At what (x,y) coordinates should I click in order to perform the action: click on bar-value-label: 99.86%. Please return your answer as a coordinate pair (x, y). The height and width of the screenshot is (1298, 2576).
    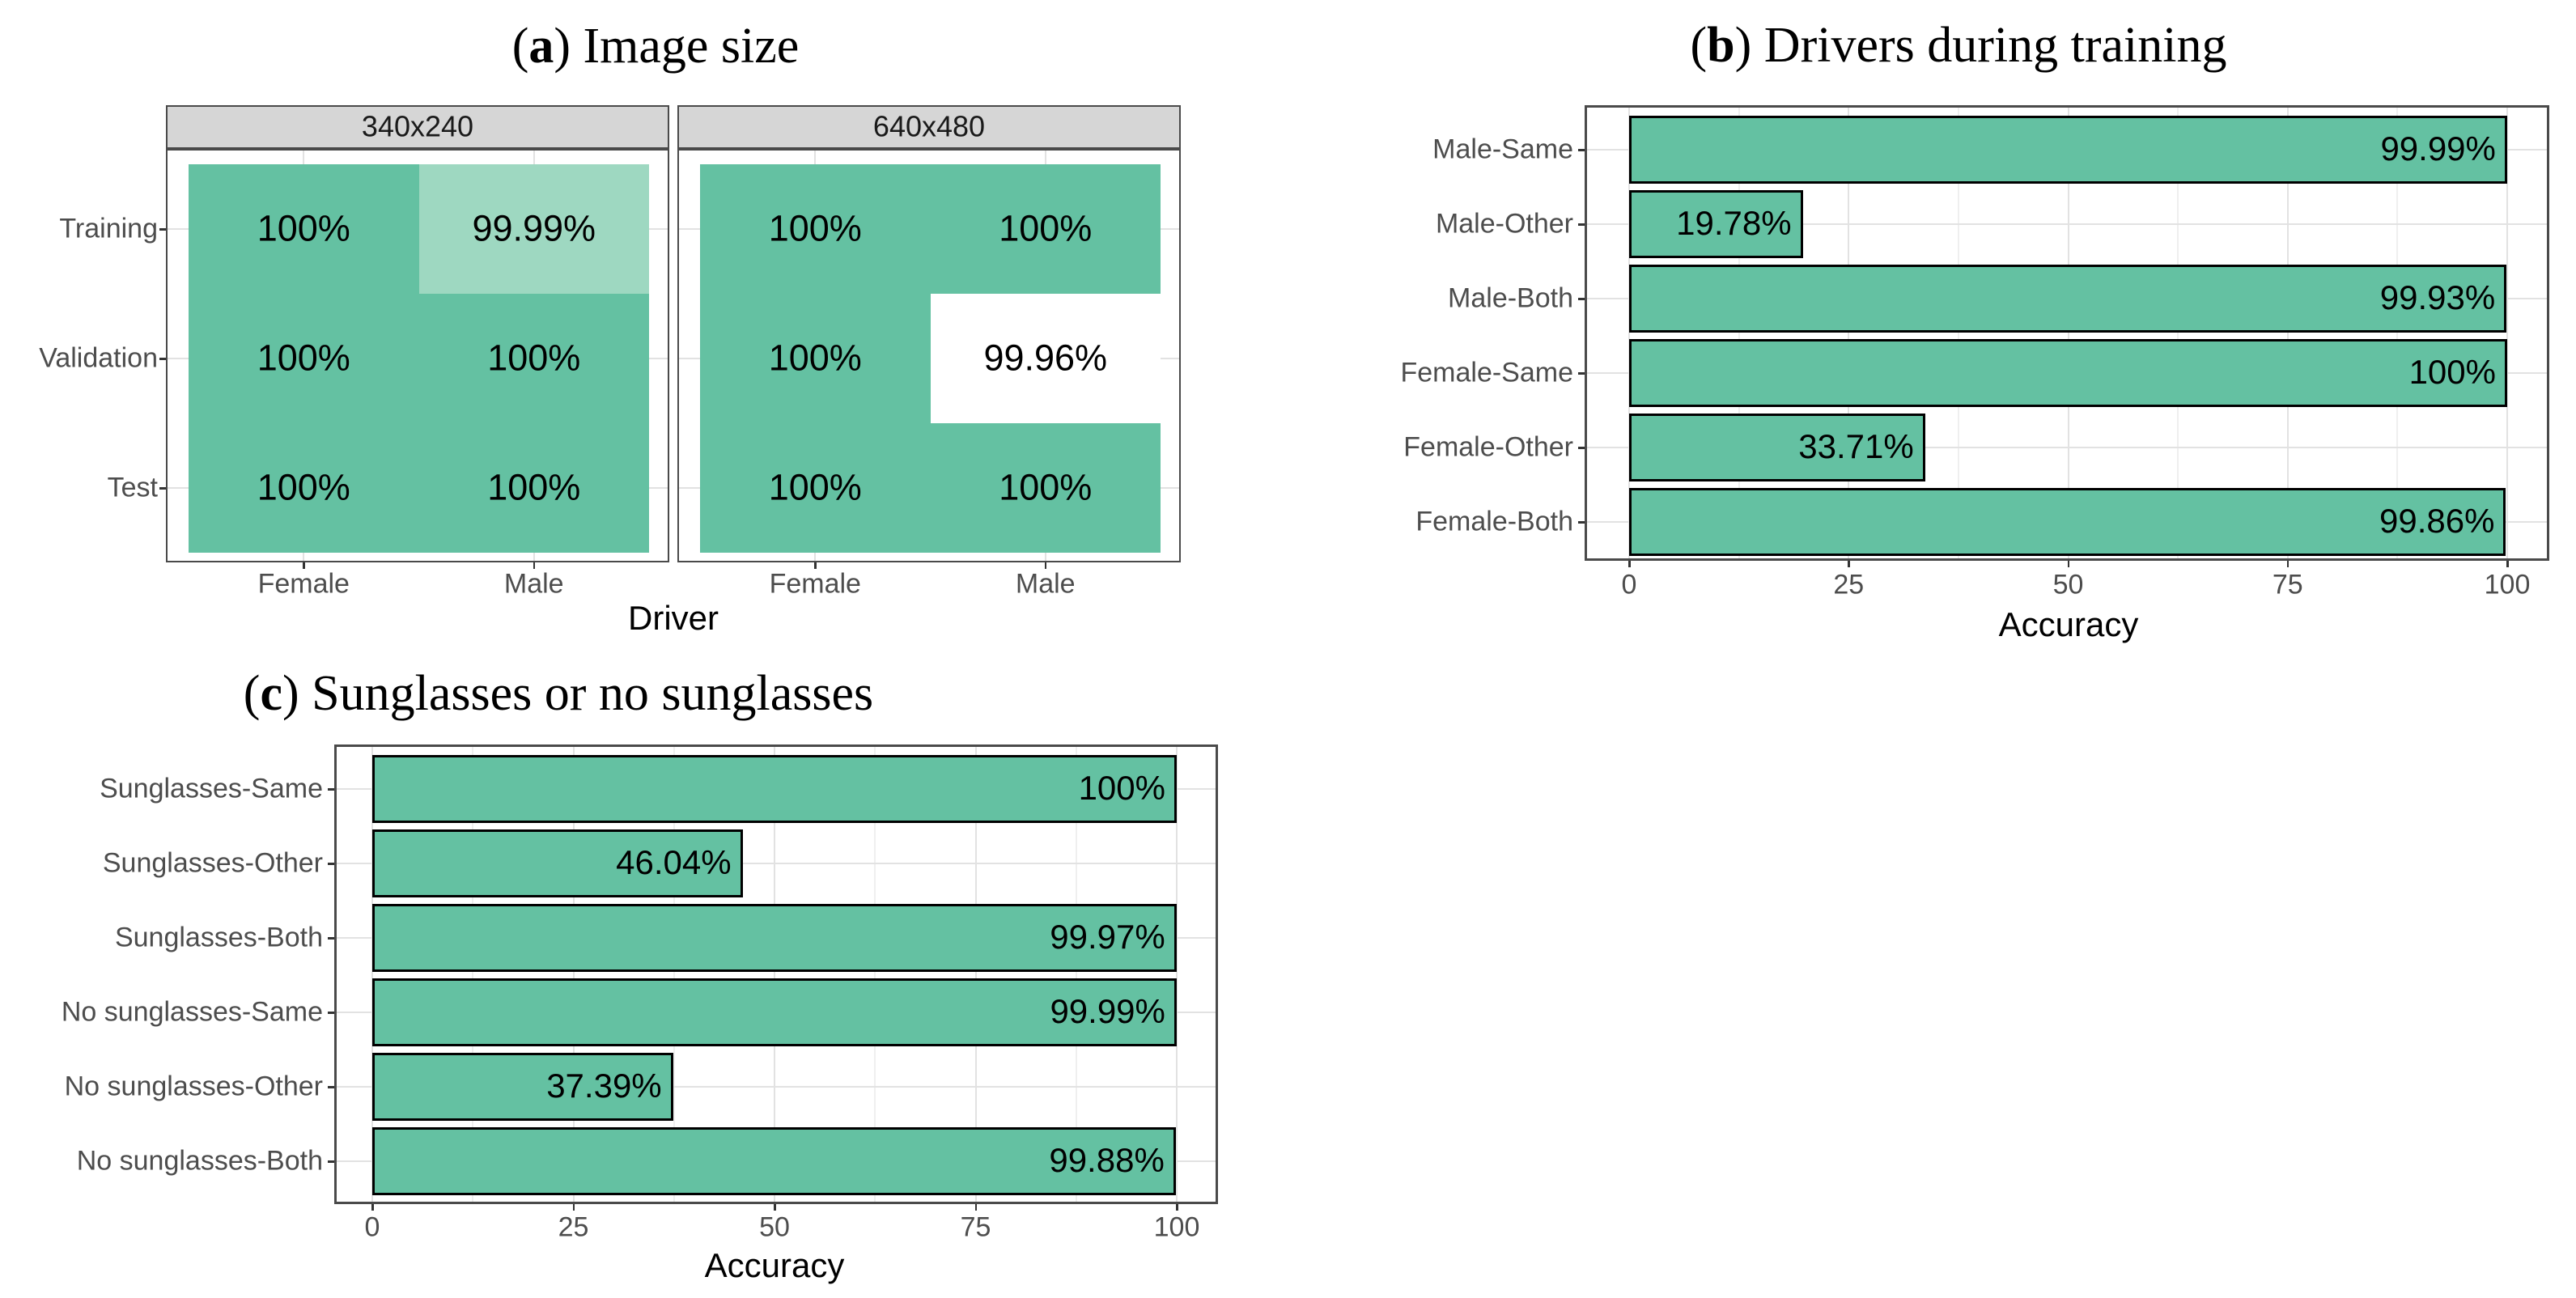
    Looking at the image, I should click on (2437, 521).